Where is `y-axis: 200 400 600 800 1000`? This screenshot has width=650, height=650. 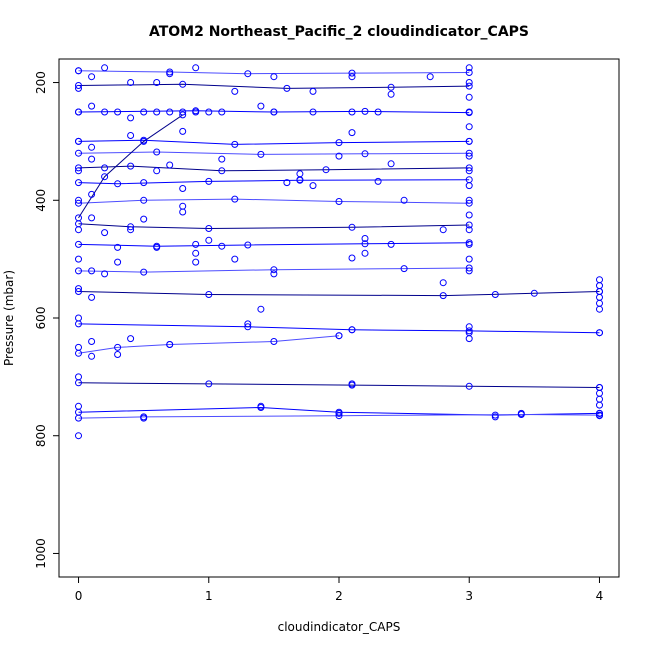 y-axis: 200 400 600 800 1000 is located at coordinates (47, 320).